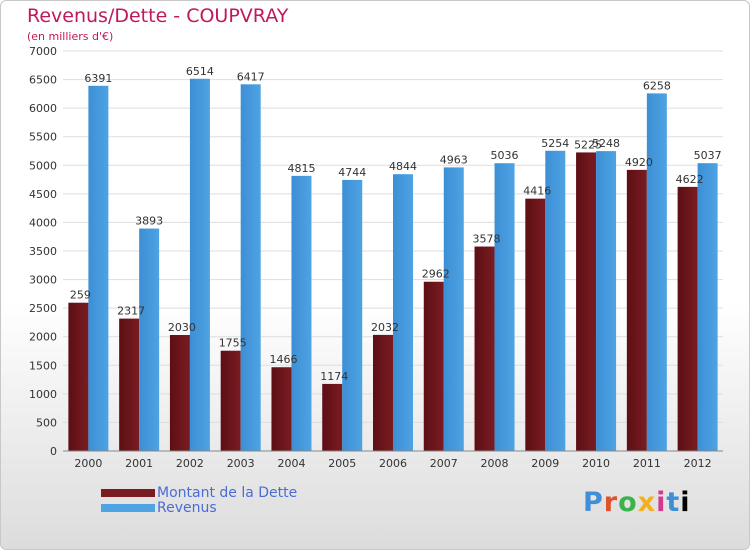 The height and width of the screenshot is (550, 750). What do you see at coordinates (139, 463) in the screenshot?
I see `x-tick-label: 2001` at bounding box center [139, 463].